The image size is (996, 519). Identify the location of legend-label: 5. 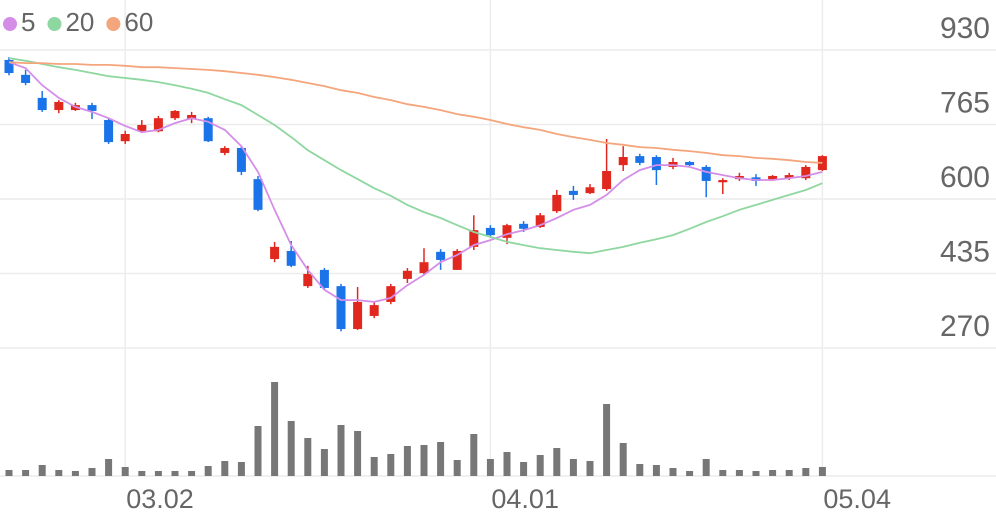
(28, 22).